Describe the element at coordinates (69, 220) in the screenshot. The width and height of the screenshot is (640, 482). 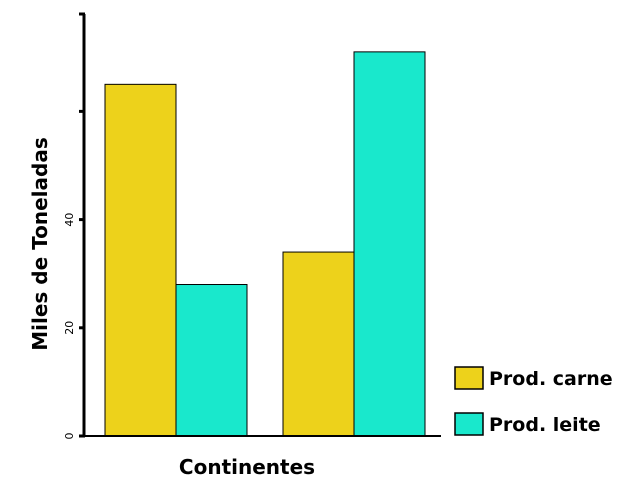
I see `y-tick-label: 40` at that location.